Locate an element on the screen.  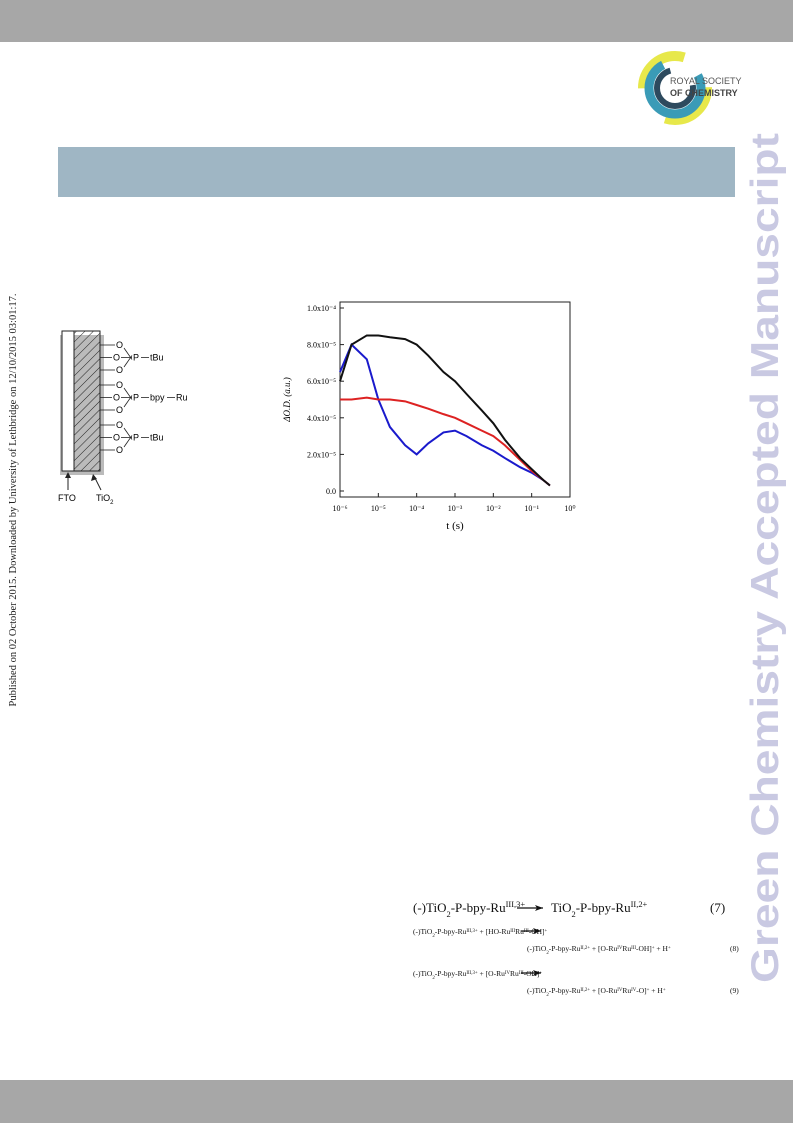
tio2-label: TiO2 is located at coordinates (105, 499).